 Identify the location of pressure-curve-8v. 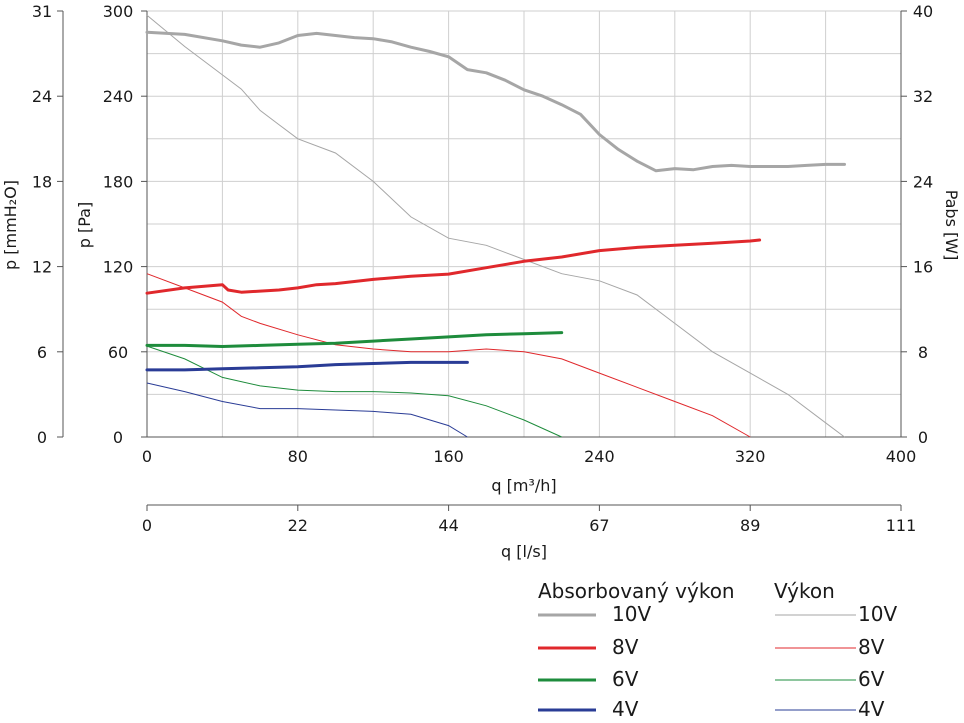
(448, 355).